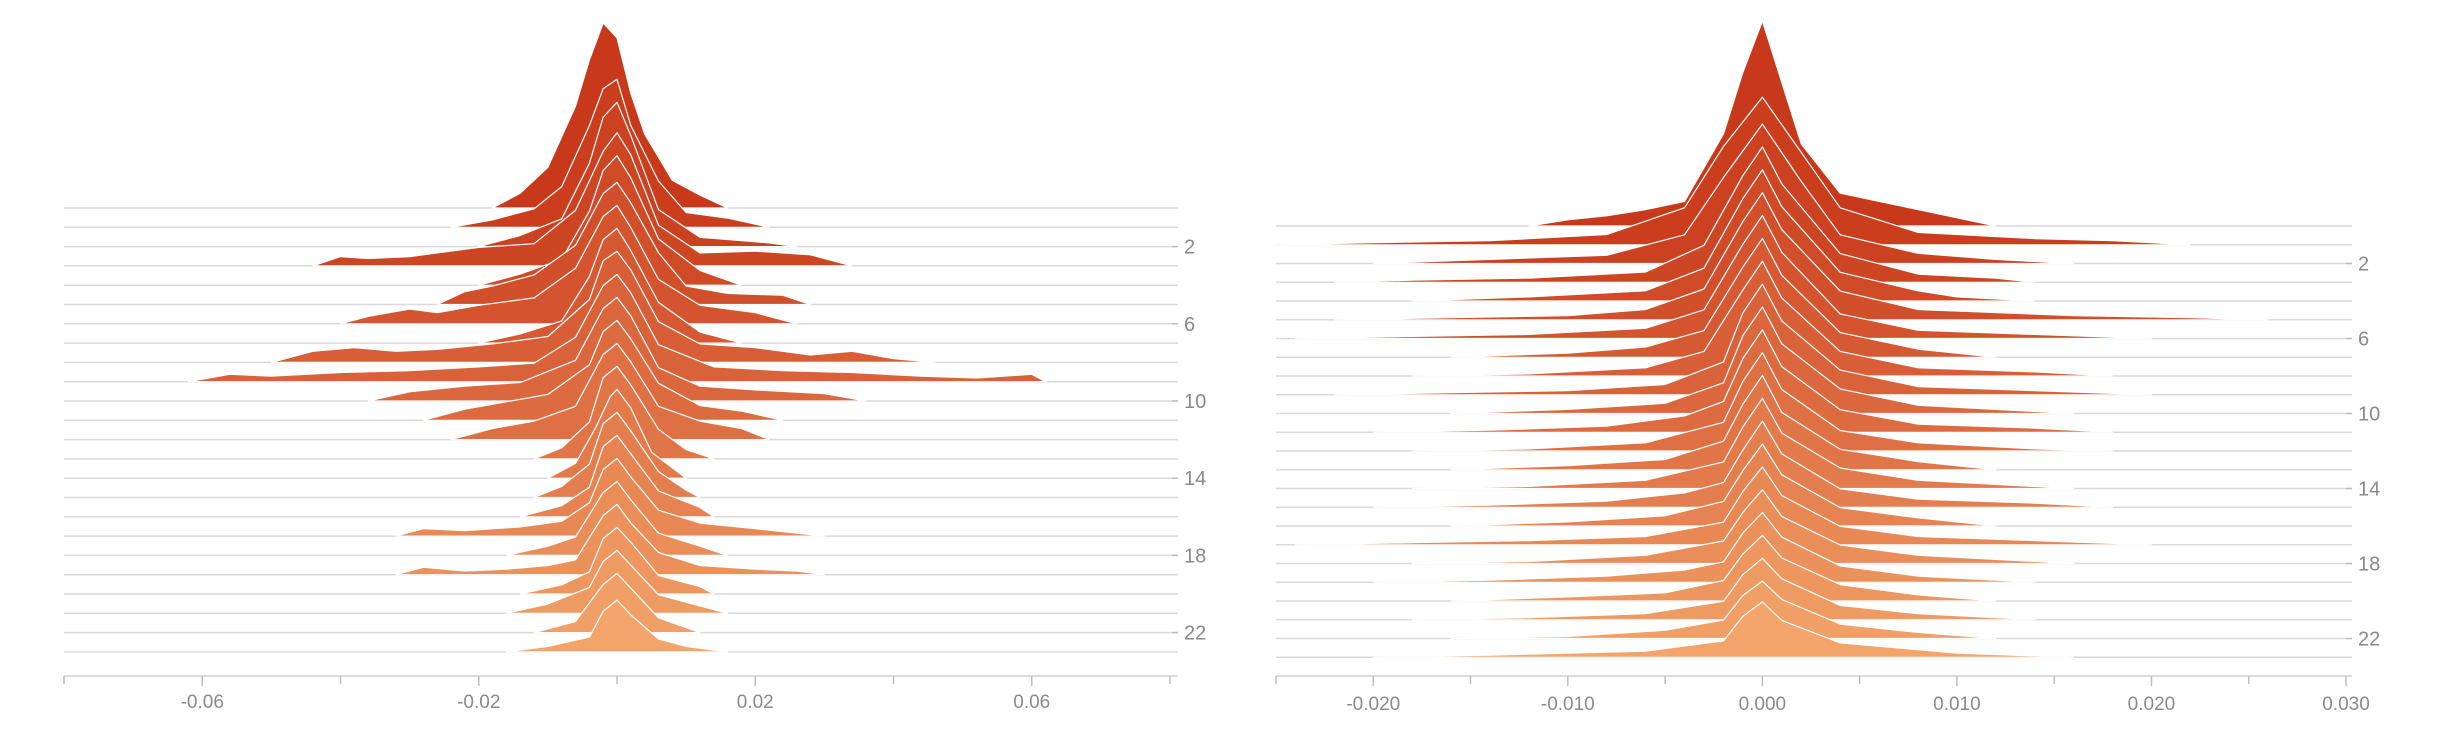  Describe the element at coordinates (1031, 702) in the screenshot. I see `x-tick-label: 0.06` at that location.